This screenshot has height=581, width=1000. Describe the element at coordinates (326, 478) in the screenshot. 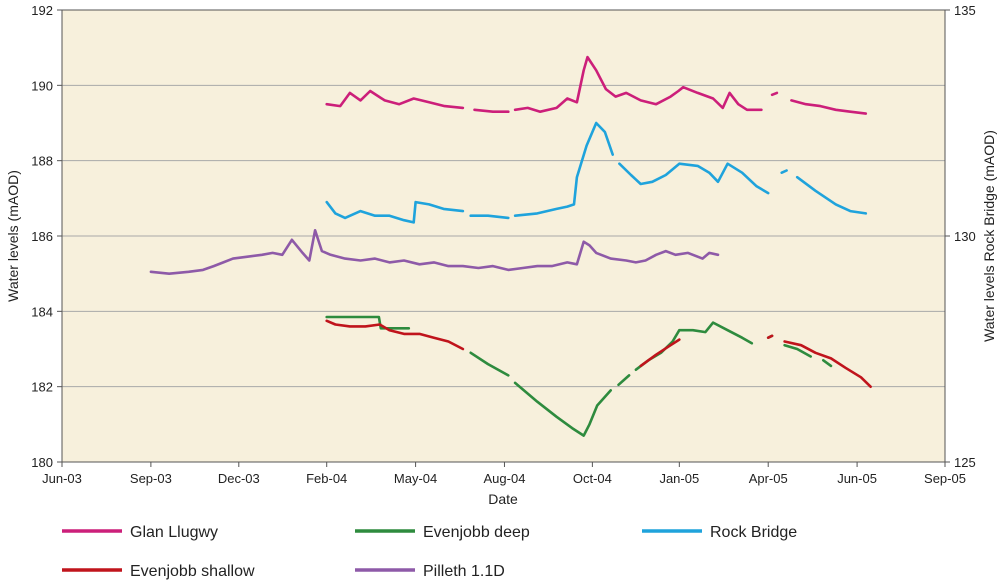

I see `x-tick-label-feb-04: Feb-04` at that location.